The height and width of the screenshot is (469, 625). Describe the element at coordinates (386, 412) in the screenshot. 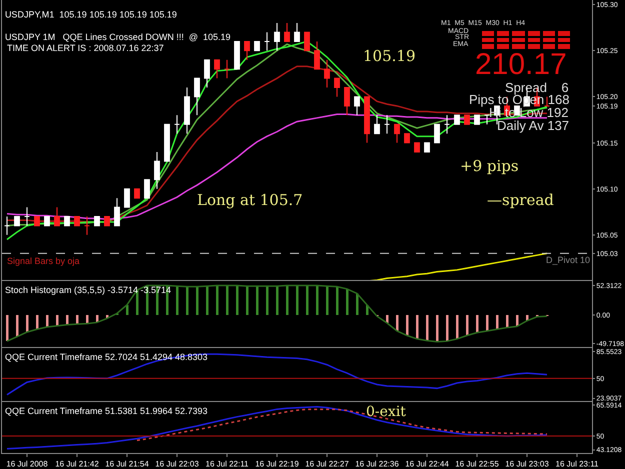

I see `annotation: 0-exit` at that location.